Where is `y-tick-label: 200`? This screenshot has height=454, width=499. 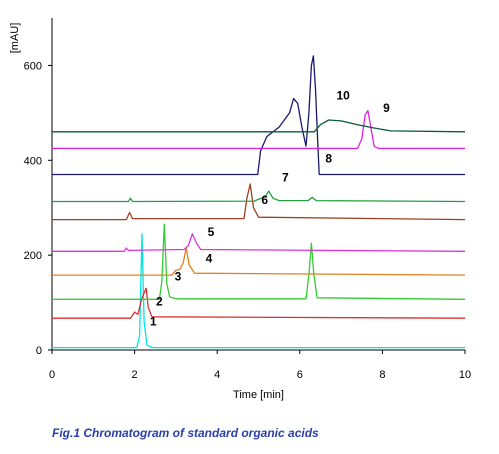 y-tick-label: 200 is located at coordinates (33, 256).